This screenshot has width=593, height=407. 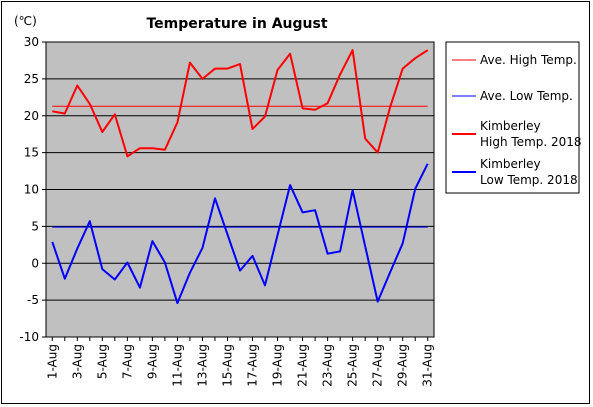 What do you see at coordinates (328, 365) in the screenshot?
I see `x-tick-label: 23-Aug` at bounding box center [328, 365].